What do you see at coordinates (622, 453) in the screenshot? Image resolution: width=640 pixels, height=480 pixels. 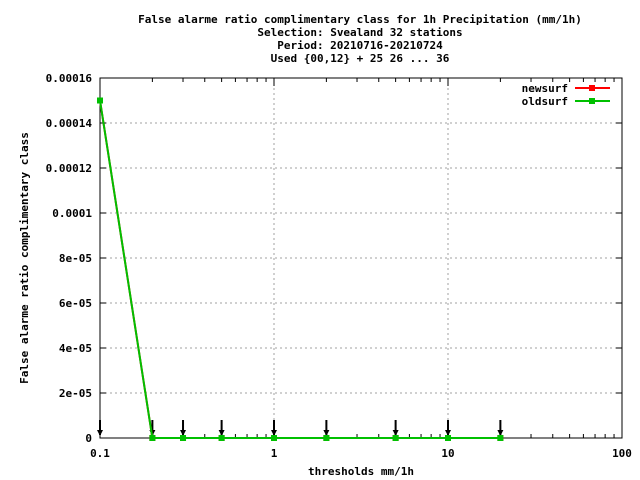 I see `x-tick-label: 100` at bounding box center [622, 453].